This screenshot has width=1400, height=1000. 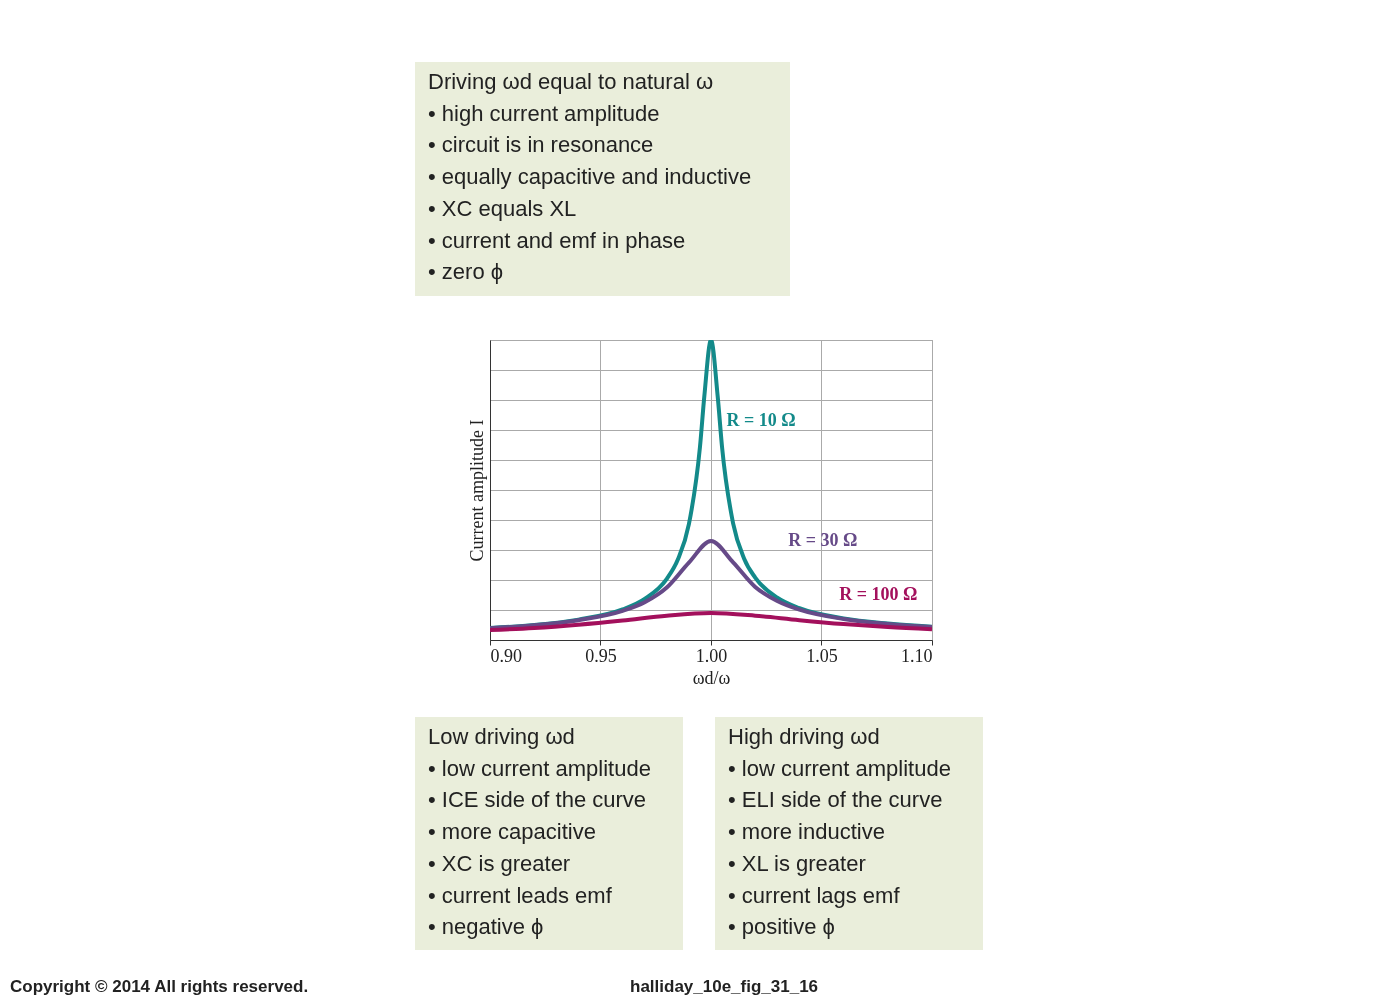 What do you see at coordinates (539, 832) in the screenshot?
I see `text: Low driving ωd • low current amplitude • ICE side of the curve • more capacitive • XC is greater • current leads emf • negative ϕ` at bounding box center [539, 832].